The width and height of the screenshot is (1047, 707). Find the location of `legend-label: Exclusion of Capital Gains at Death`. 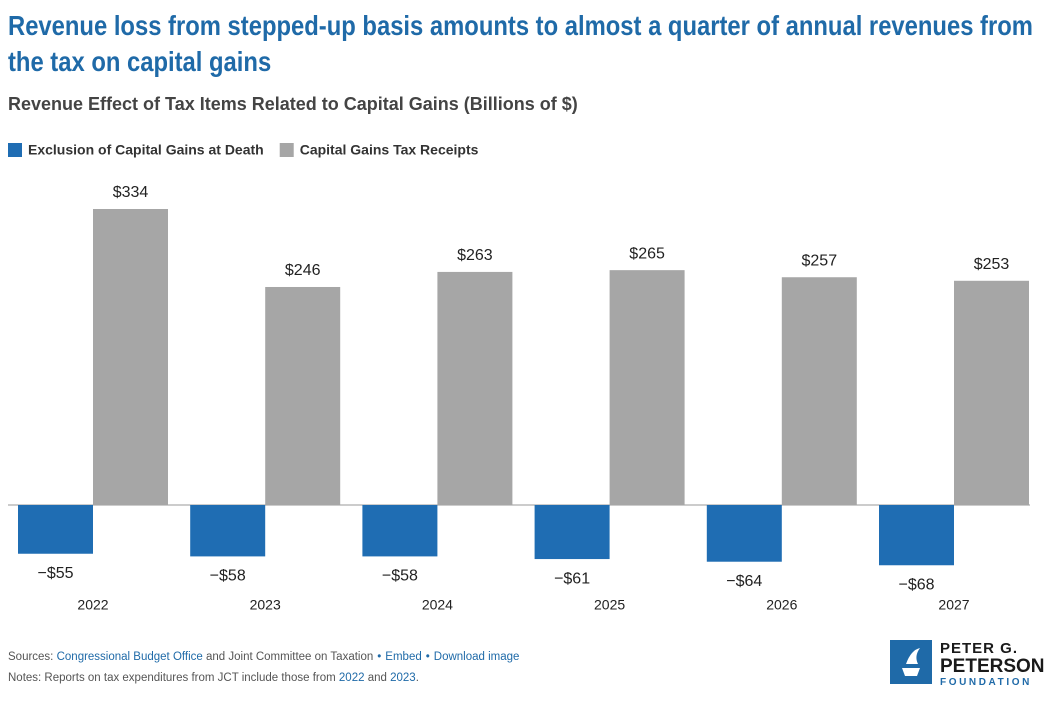

legend-label: Exclusion of Capital Gains at Death is located at coordinates (146, 150).